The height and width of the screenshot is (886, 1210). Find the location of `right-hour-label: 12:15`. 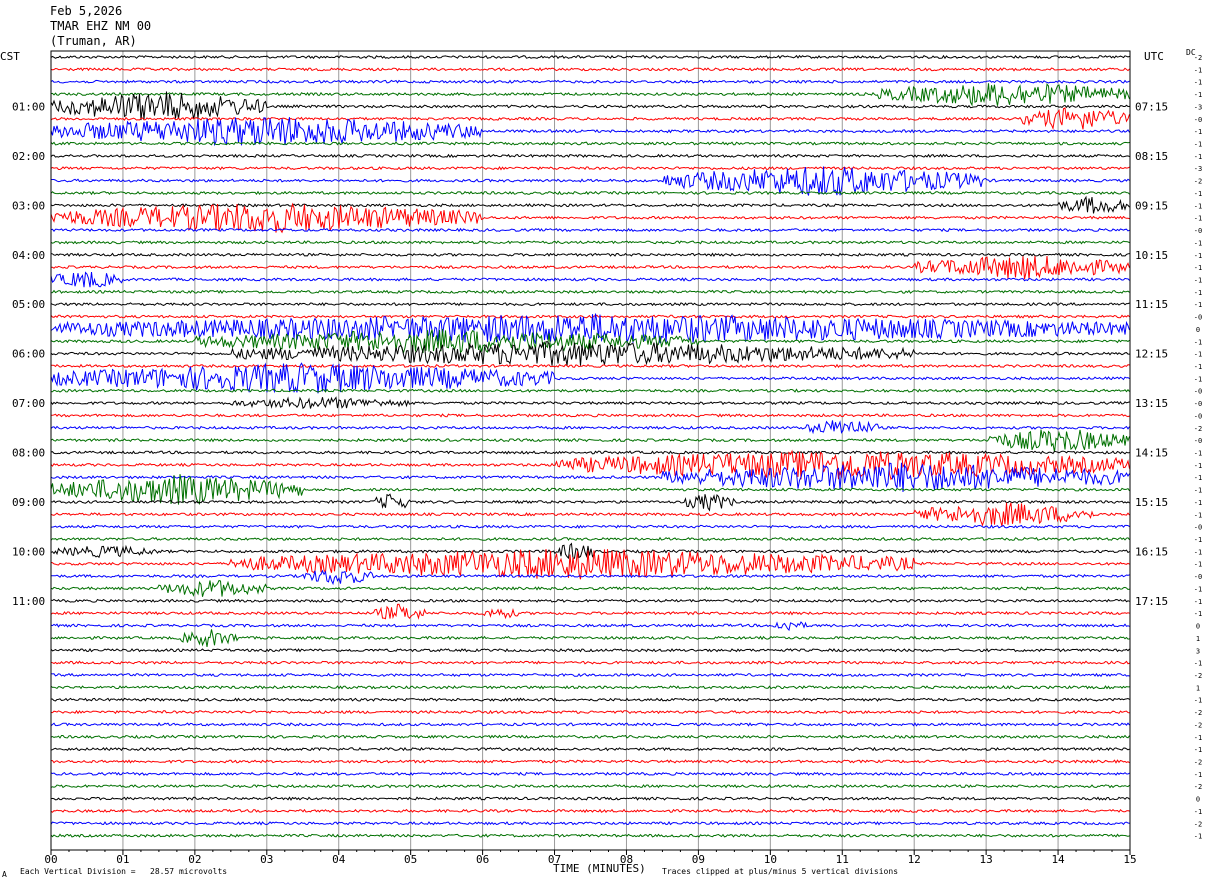

right-hour-label: 12:15 is located at coordinates (1151, 354).